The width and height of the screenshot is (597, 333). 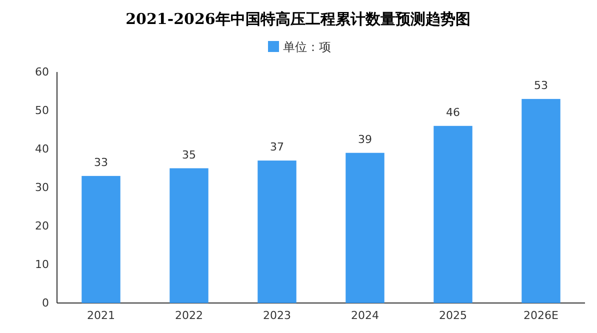 I want to click on y-tick-label: 10, so click(x=42, y=265).